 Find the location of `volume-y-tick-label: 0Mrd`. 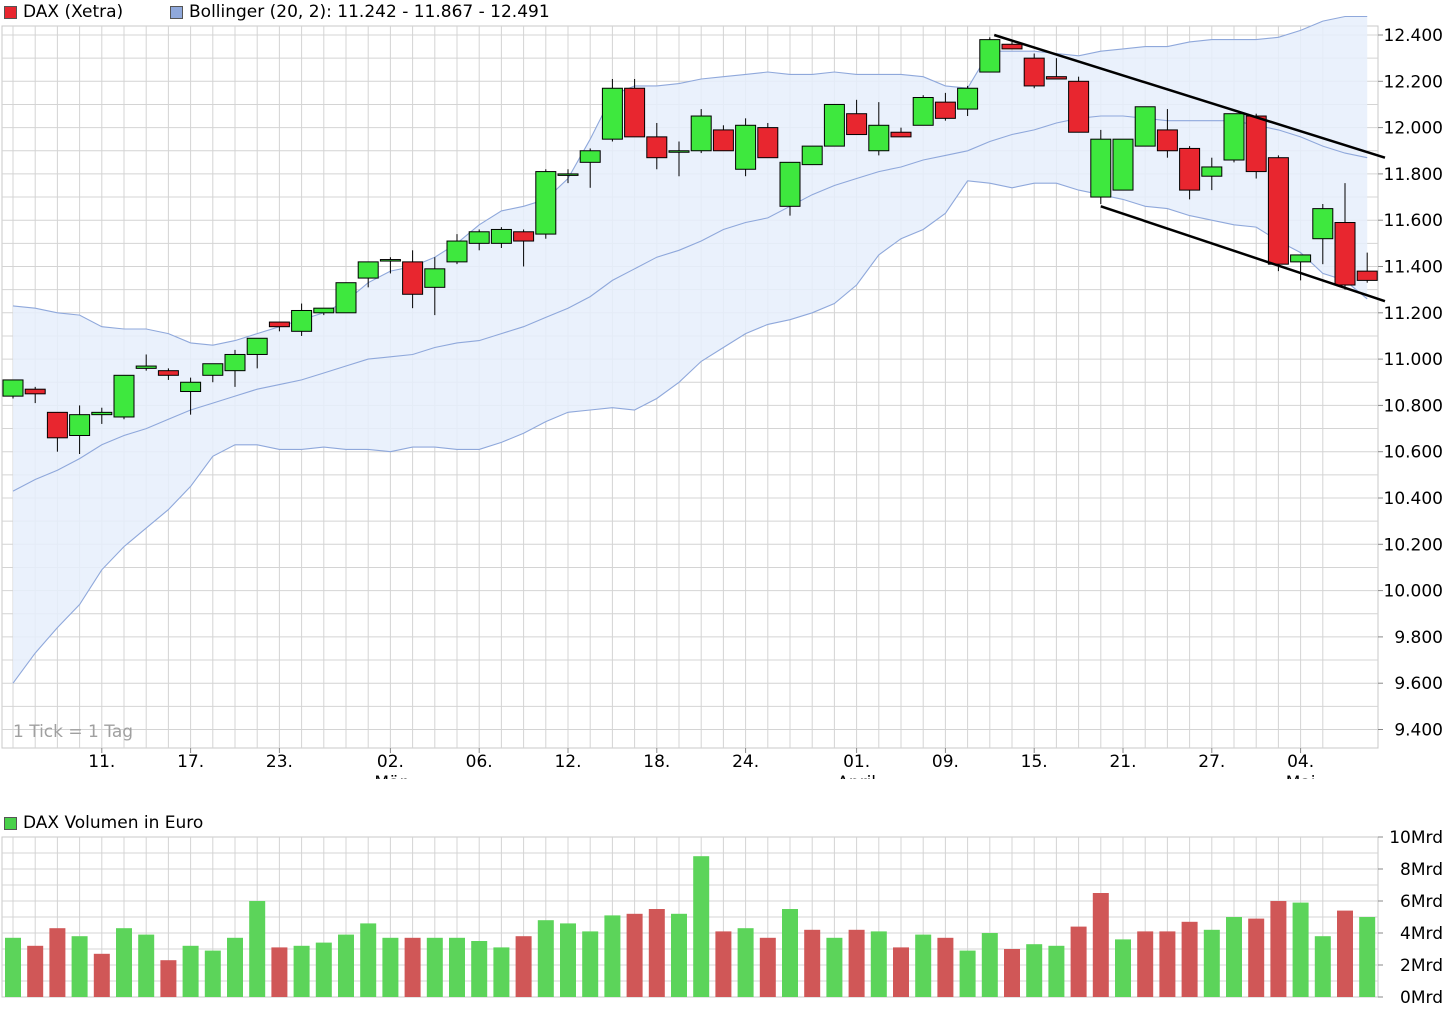

volume-y-tick-label: 0Mrd is located at coordinates (1421, 998).